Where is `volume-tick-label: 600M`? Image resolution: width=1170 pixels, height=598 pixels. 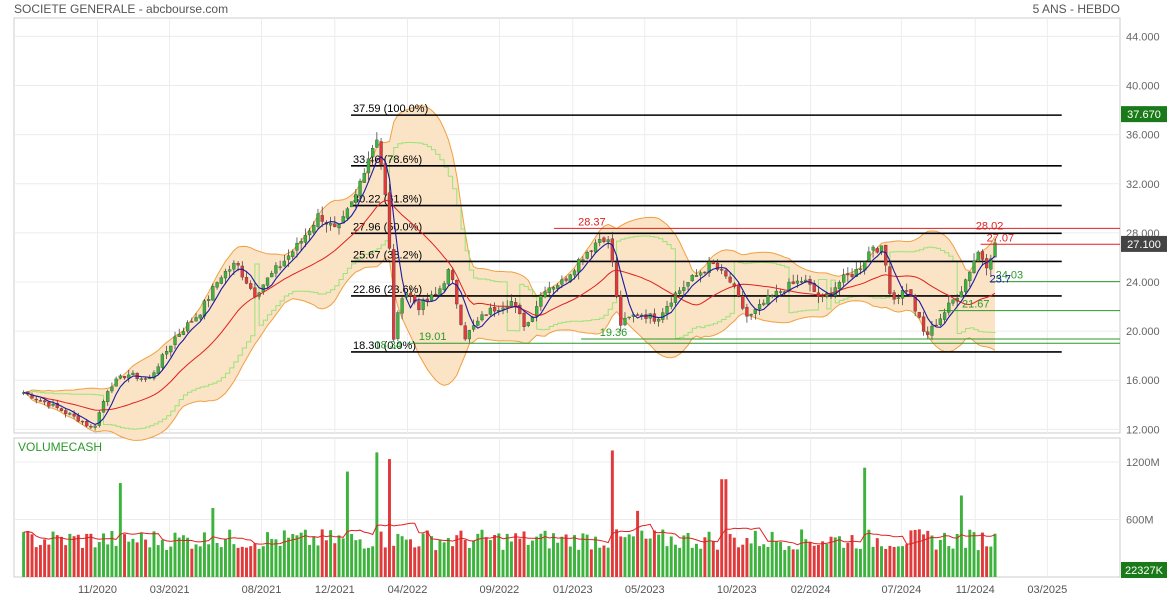
volume-tick-label: 600M is located at coordinates (1140, 520).